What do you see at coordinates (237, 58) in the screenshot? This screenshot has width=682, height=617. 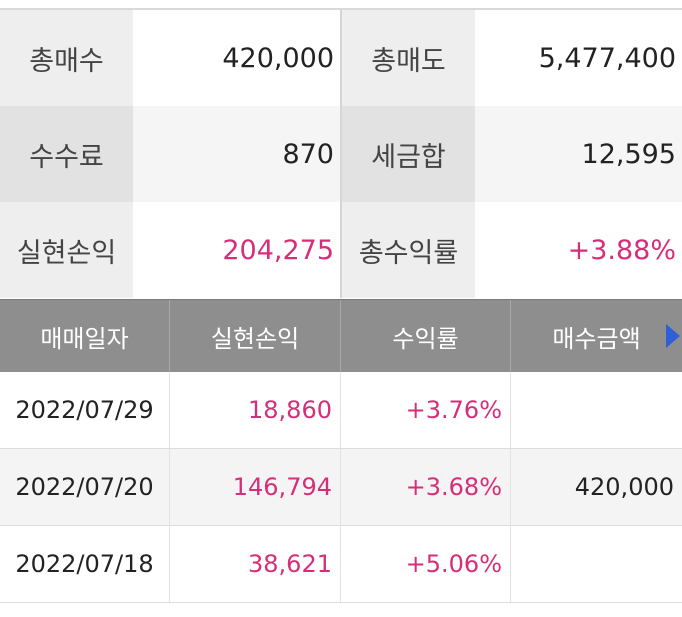 I see `value-total-buy: 420,000` at bounding box center [237, 58].